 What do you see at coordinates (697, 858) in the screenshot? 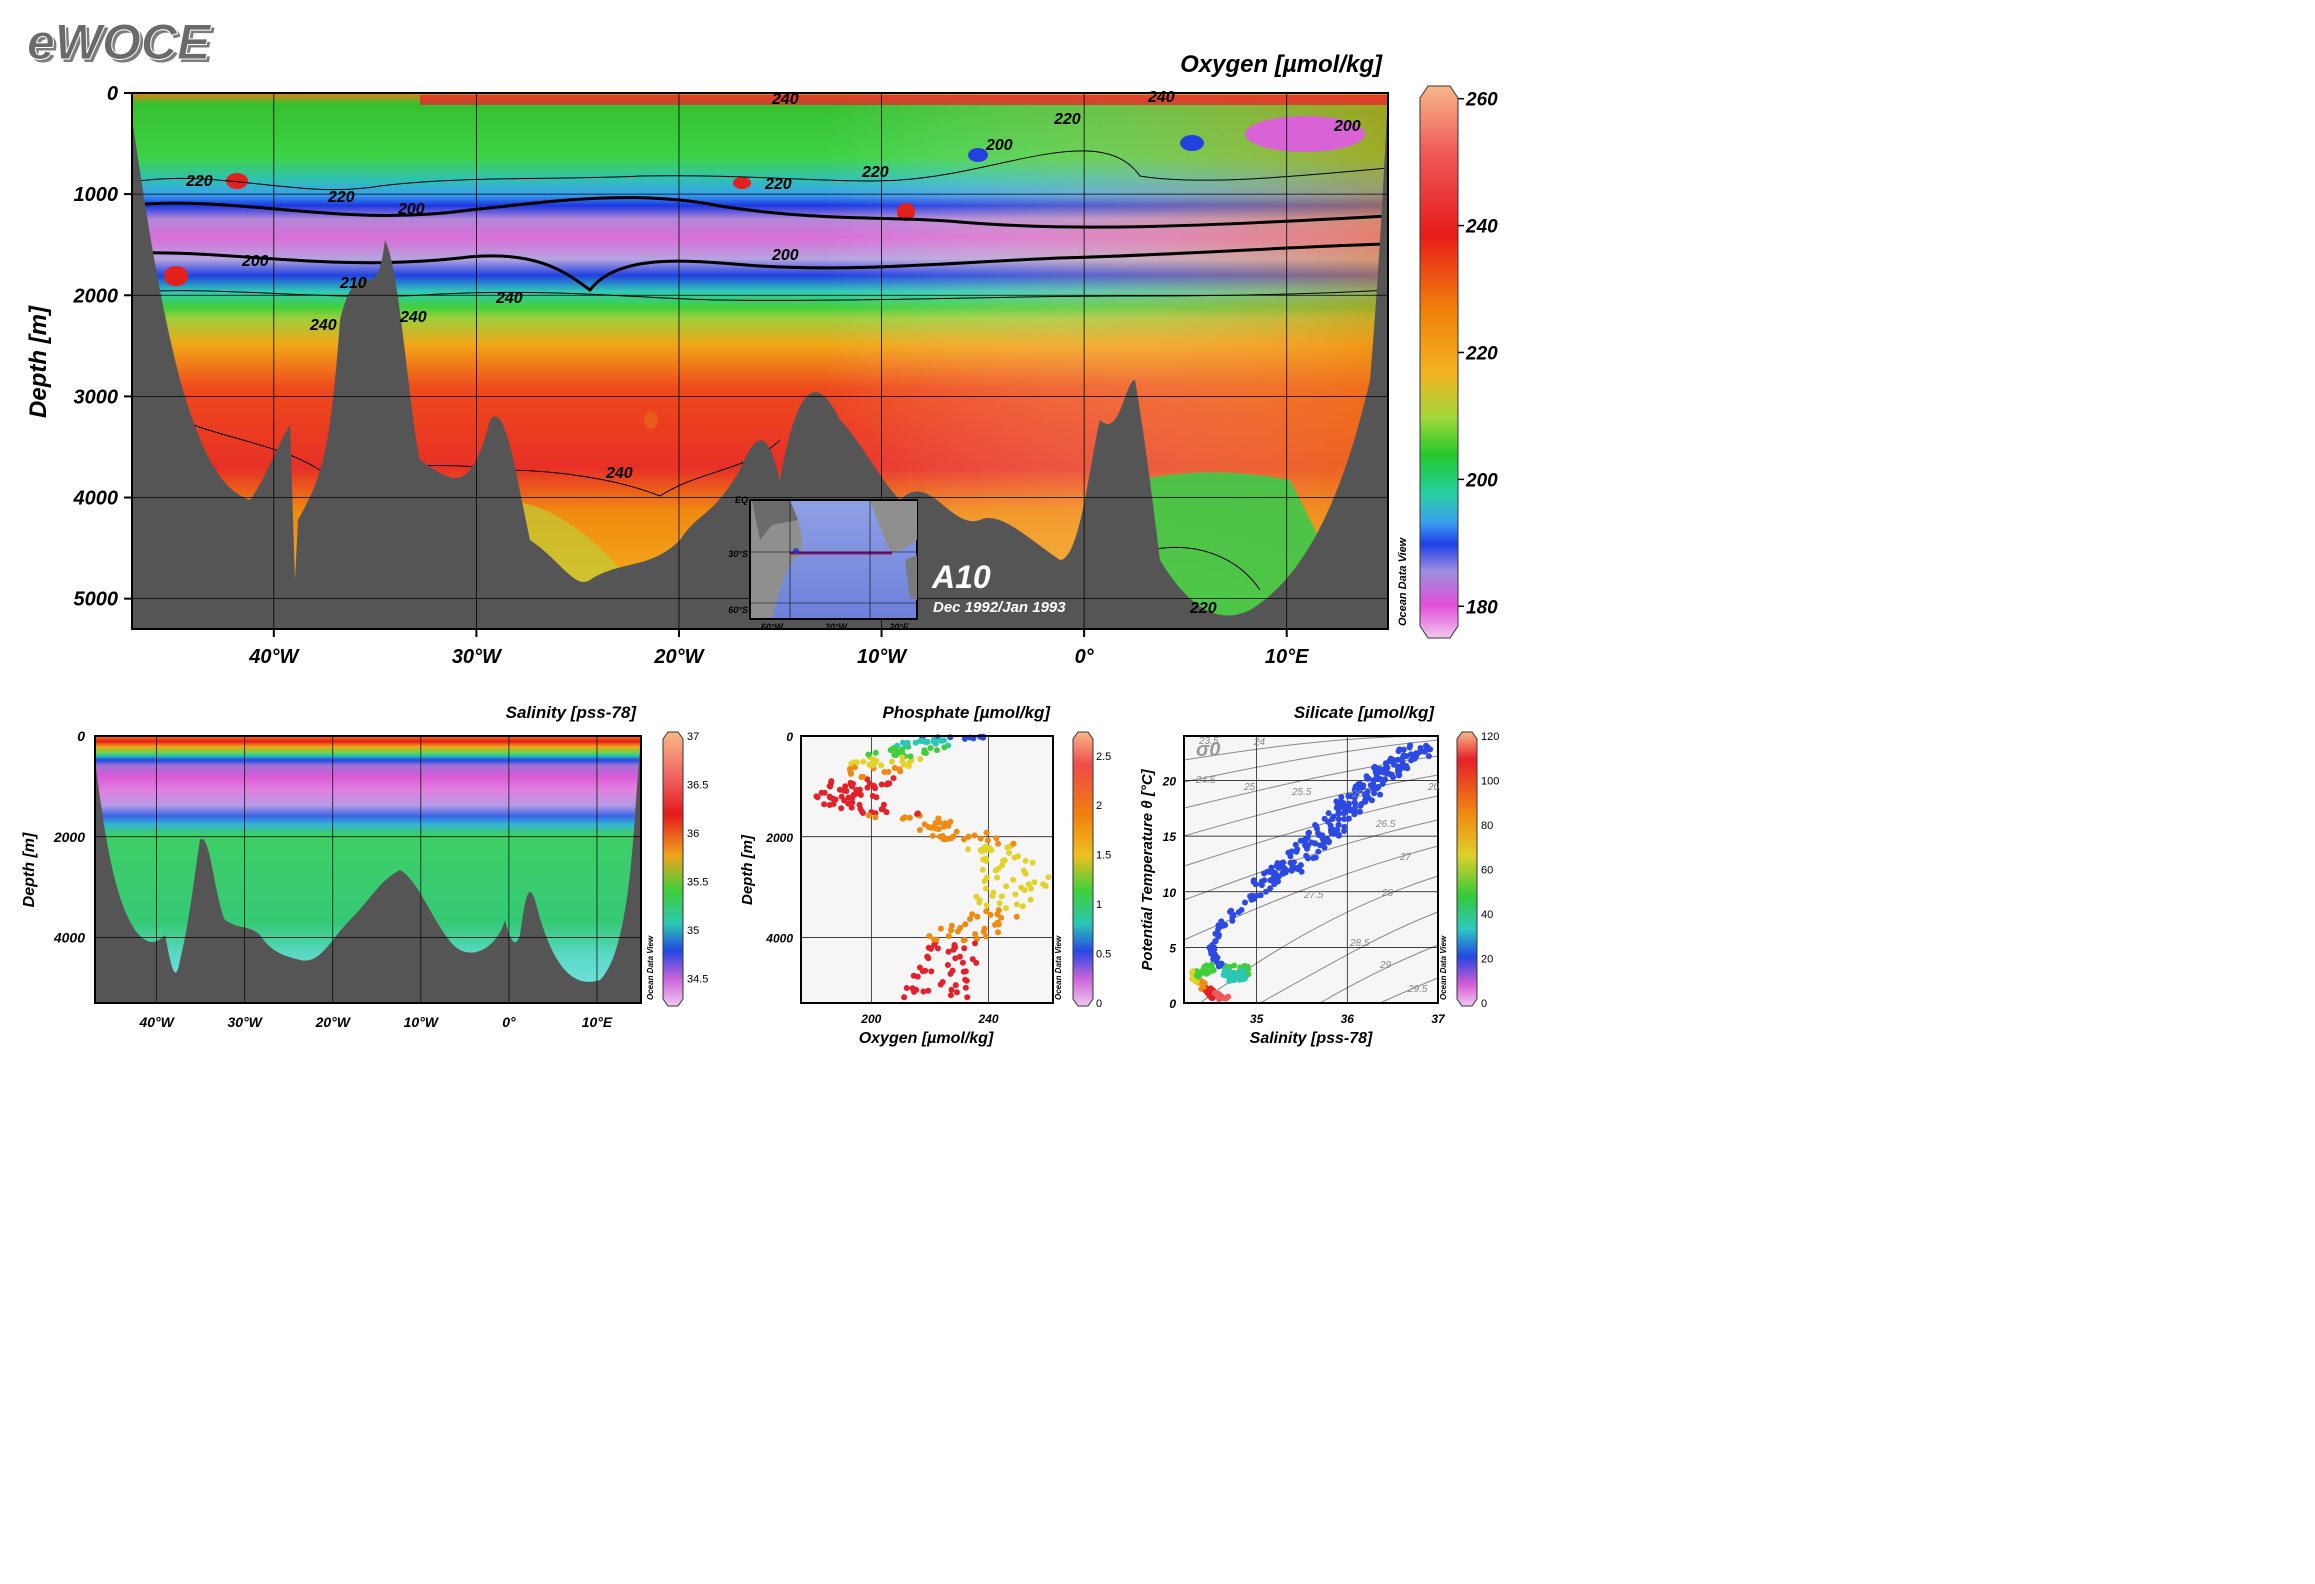
I see `salinity-colorbar-ticks: 37 36.5 36 35.5 35 34.5` at bounding box center [697, 858].